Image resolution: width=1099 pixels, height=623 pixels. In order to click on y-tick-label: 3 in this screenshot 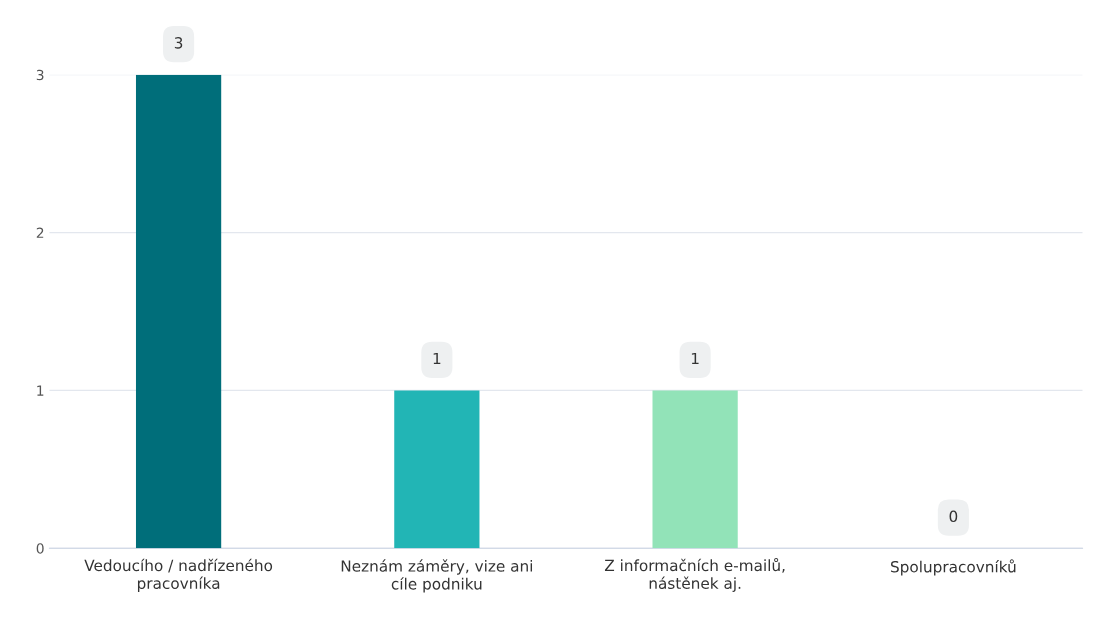, I will do `click(40, 75)`.